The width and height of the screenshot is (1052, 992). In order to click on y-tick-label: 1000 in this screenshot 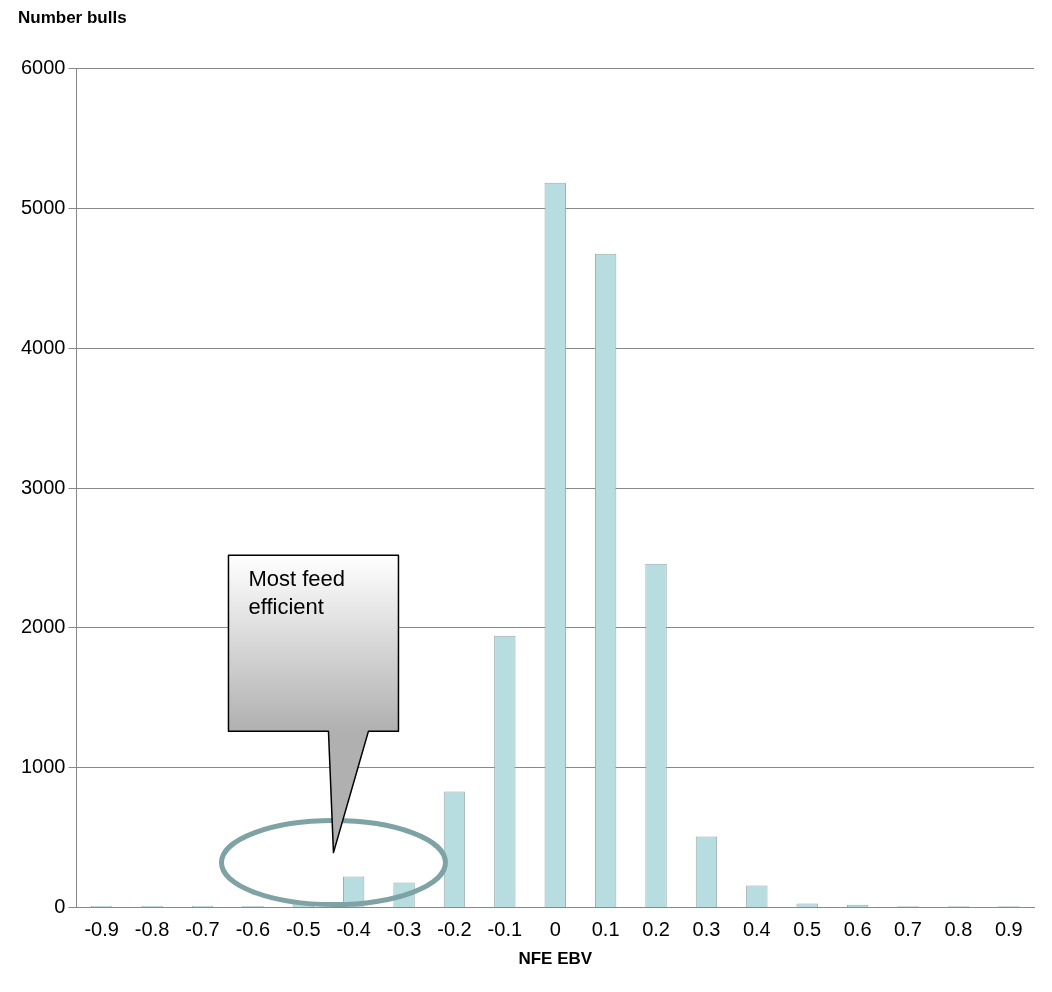, I will do `click(43, 766)`.